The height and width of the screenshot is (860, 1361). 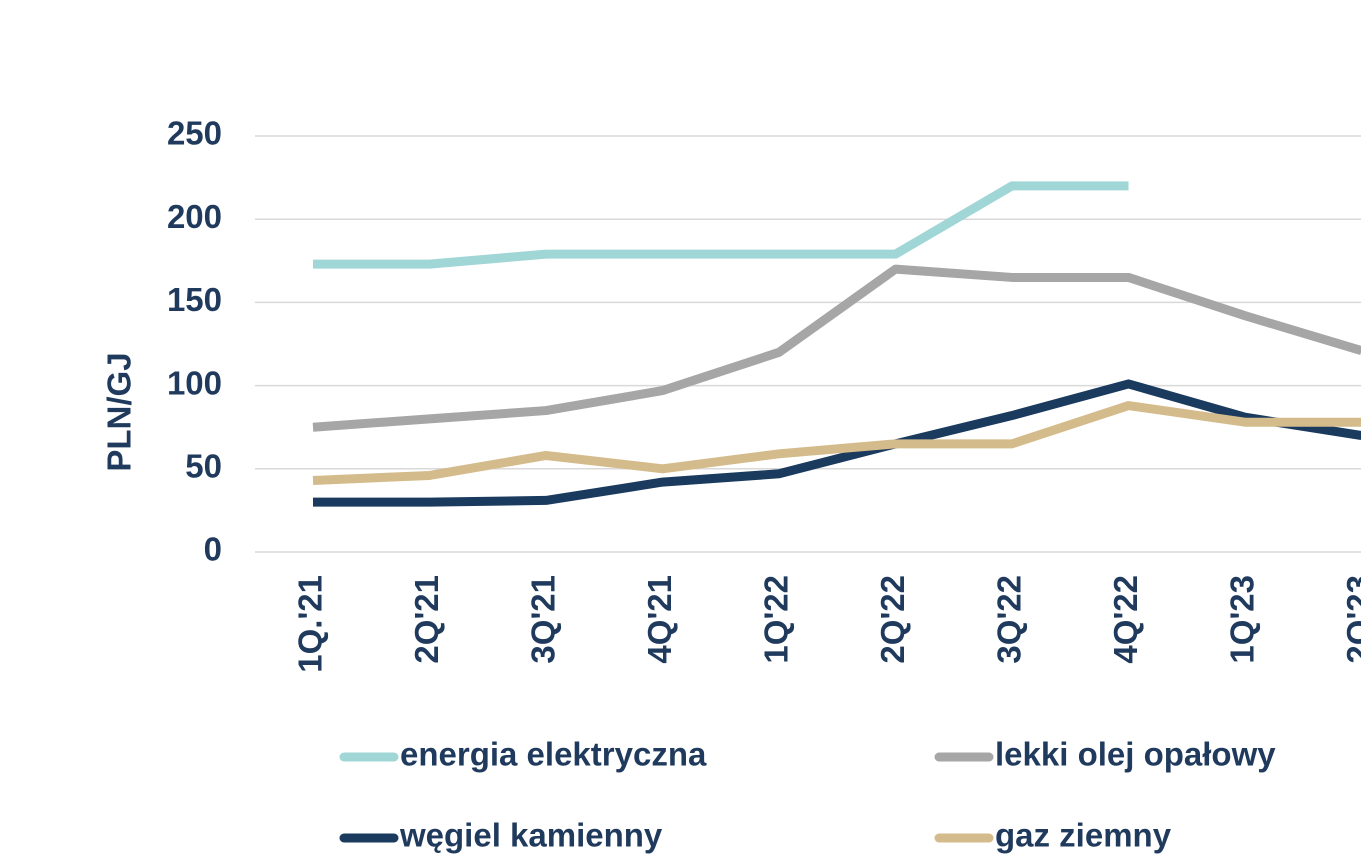 What do you see at coordinates (776, 619) in the screenshot?
I see `x-tick-label: 1Q'22` at bounding box center [776, 619].